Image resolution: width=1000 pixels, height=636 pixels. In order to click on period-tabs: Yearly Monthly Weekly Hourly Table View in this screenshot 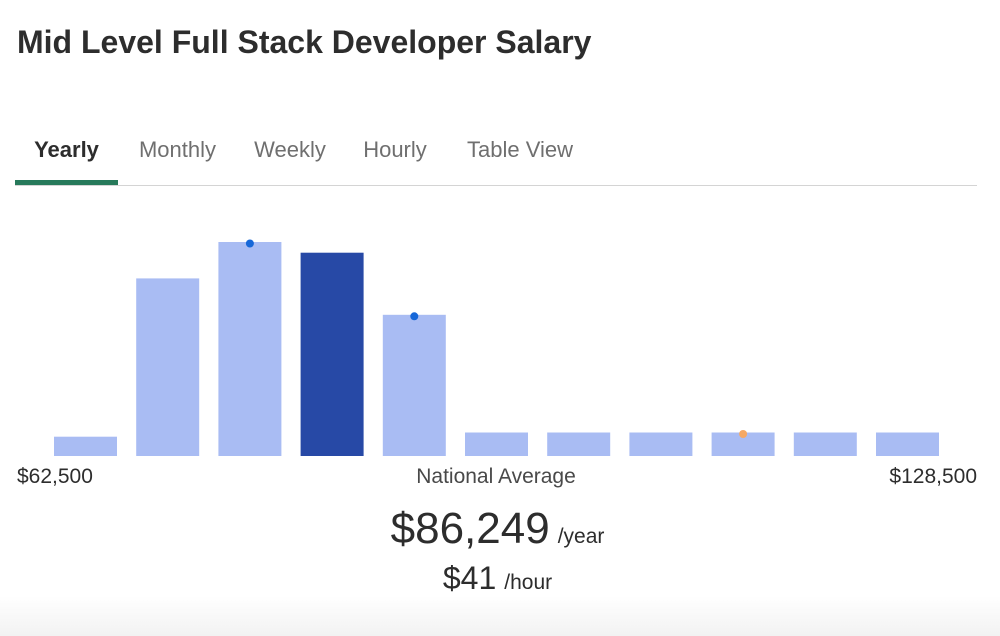, I will do `click(496, 150)`.